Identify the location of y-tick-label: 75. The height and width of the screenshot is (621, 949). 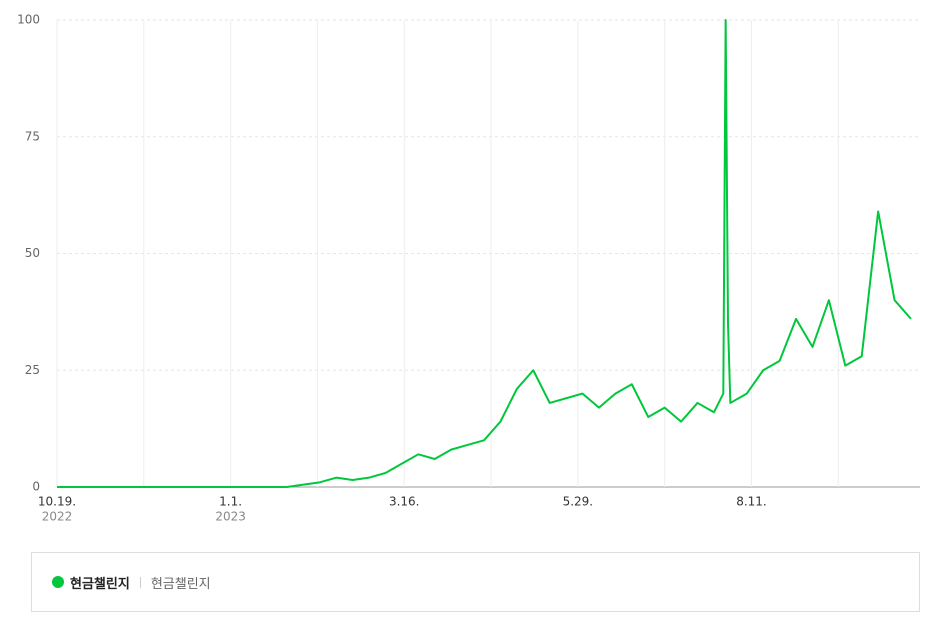
(32, 136).